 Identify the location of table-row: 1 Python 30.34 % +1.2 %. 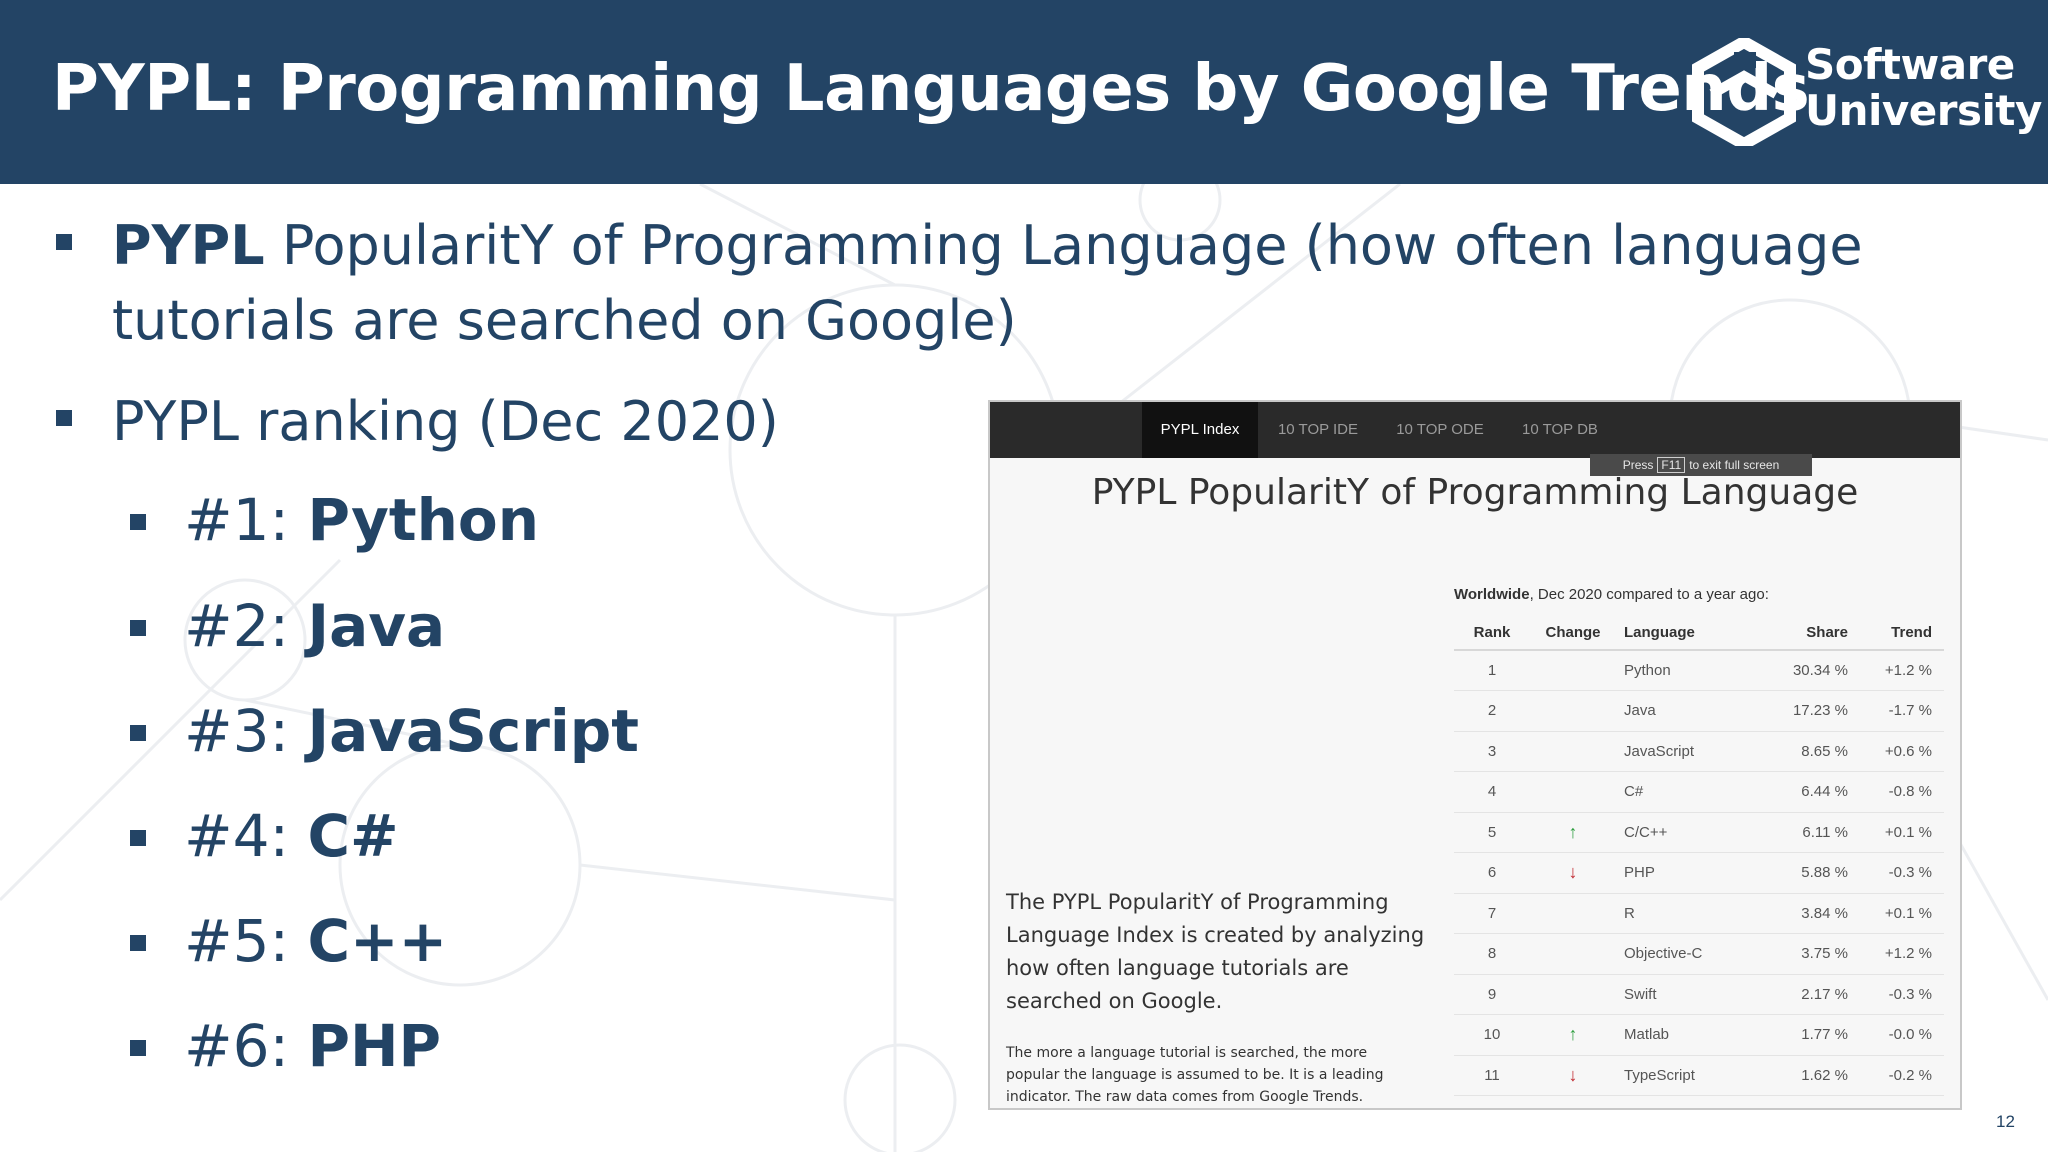
(1699, 670).